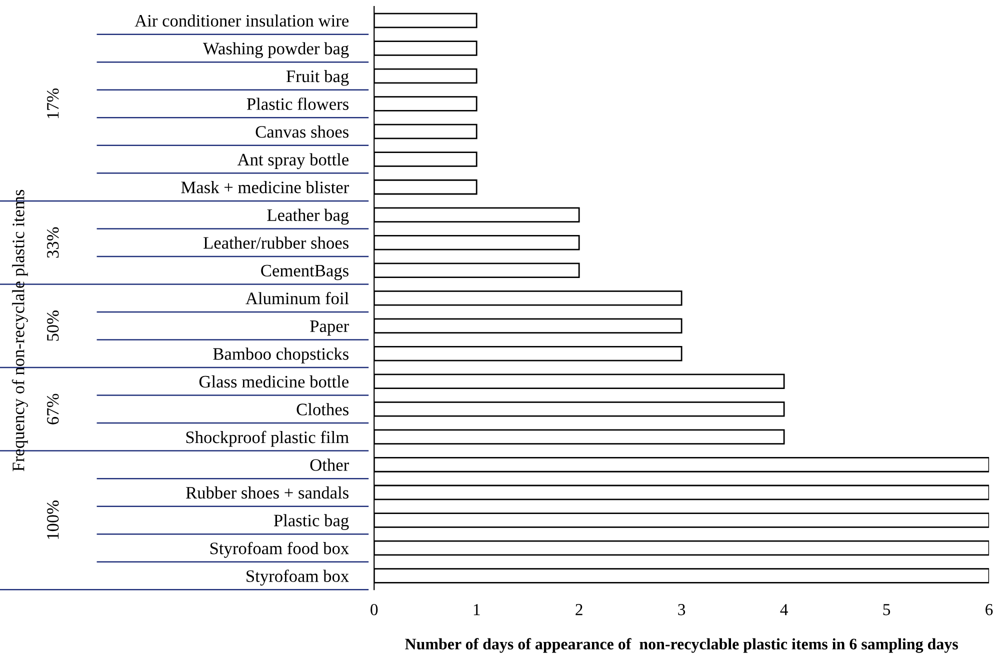  What do you see at coordinates (297, 578) in the screenshot?
I see `y-tick-label: Styrofoam box` at bounding box center [297, 578].